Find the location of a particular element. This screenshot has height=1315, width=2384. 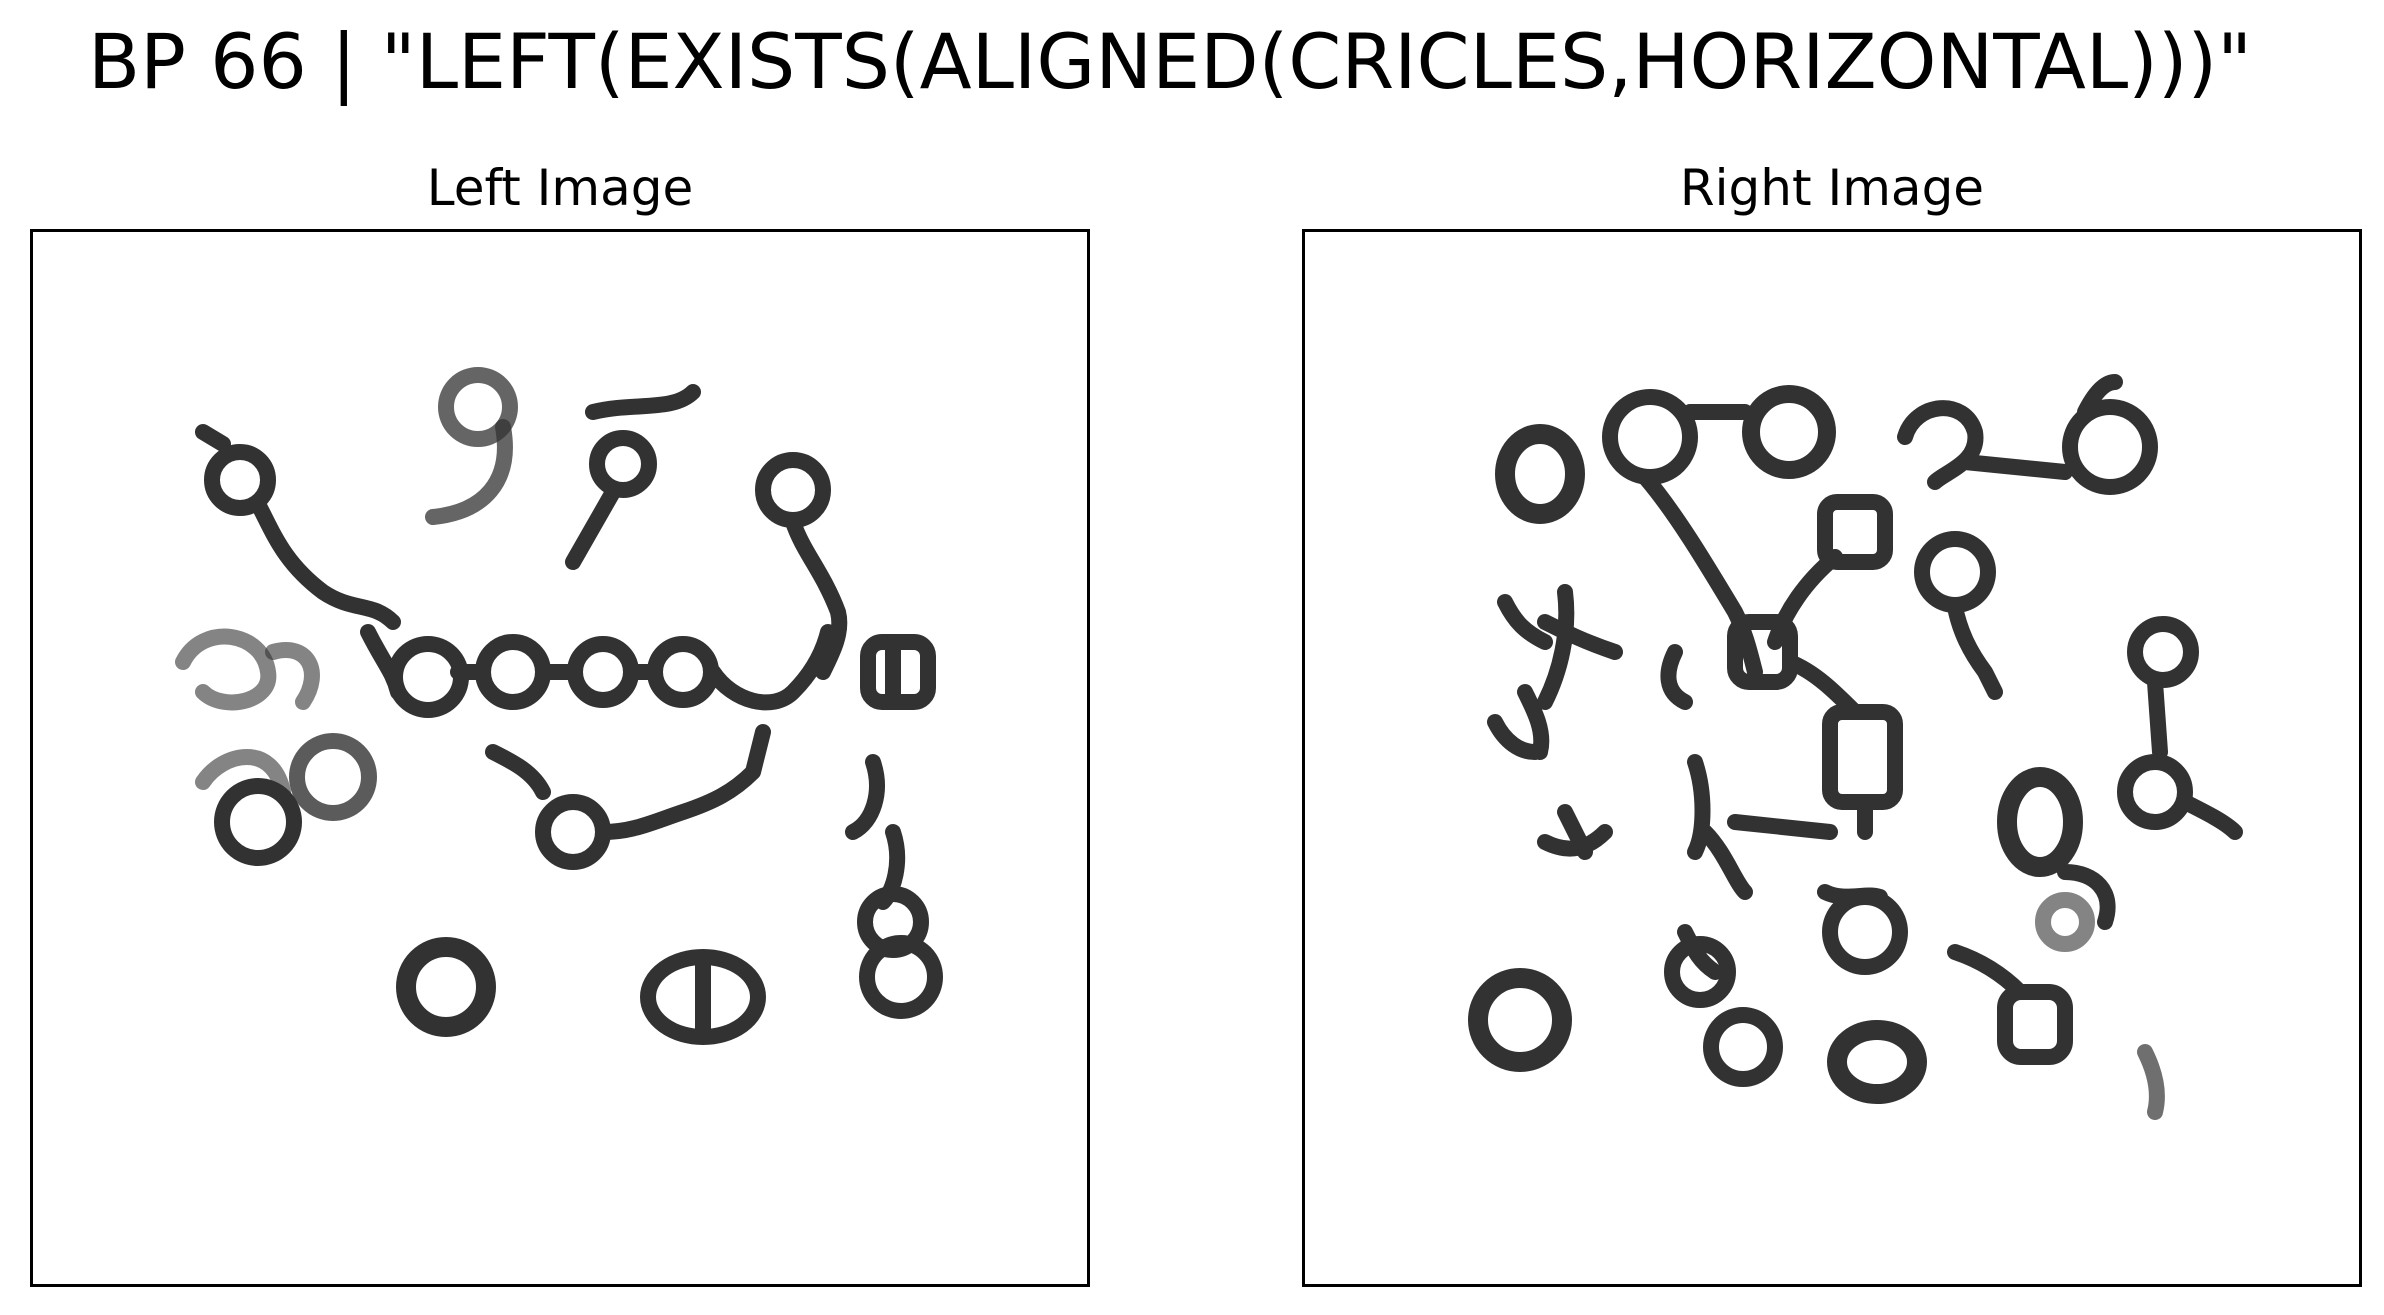

left-panel-title: Left Image is located at coordinates (560, 188).